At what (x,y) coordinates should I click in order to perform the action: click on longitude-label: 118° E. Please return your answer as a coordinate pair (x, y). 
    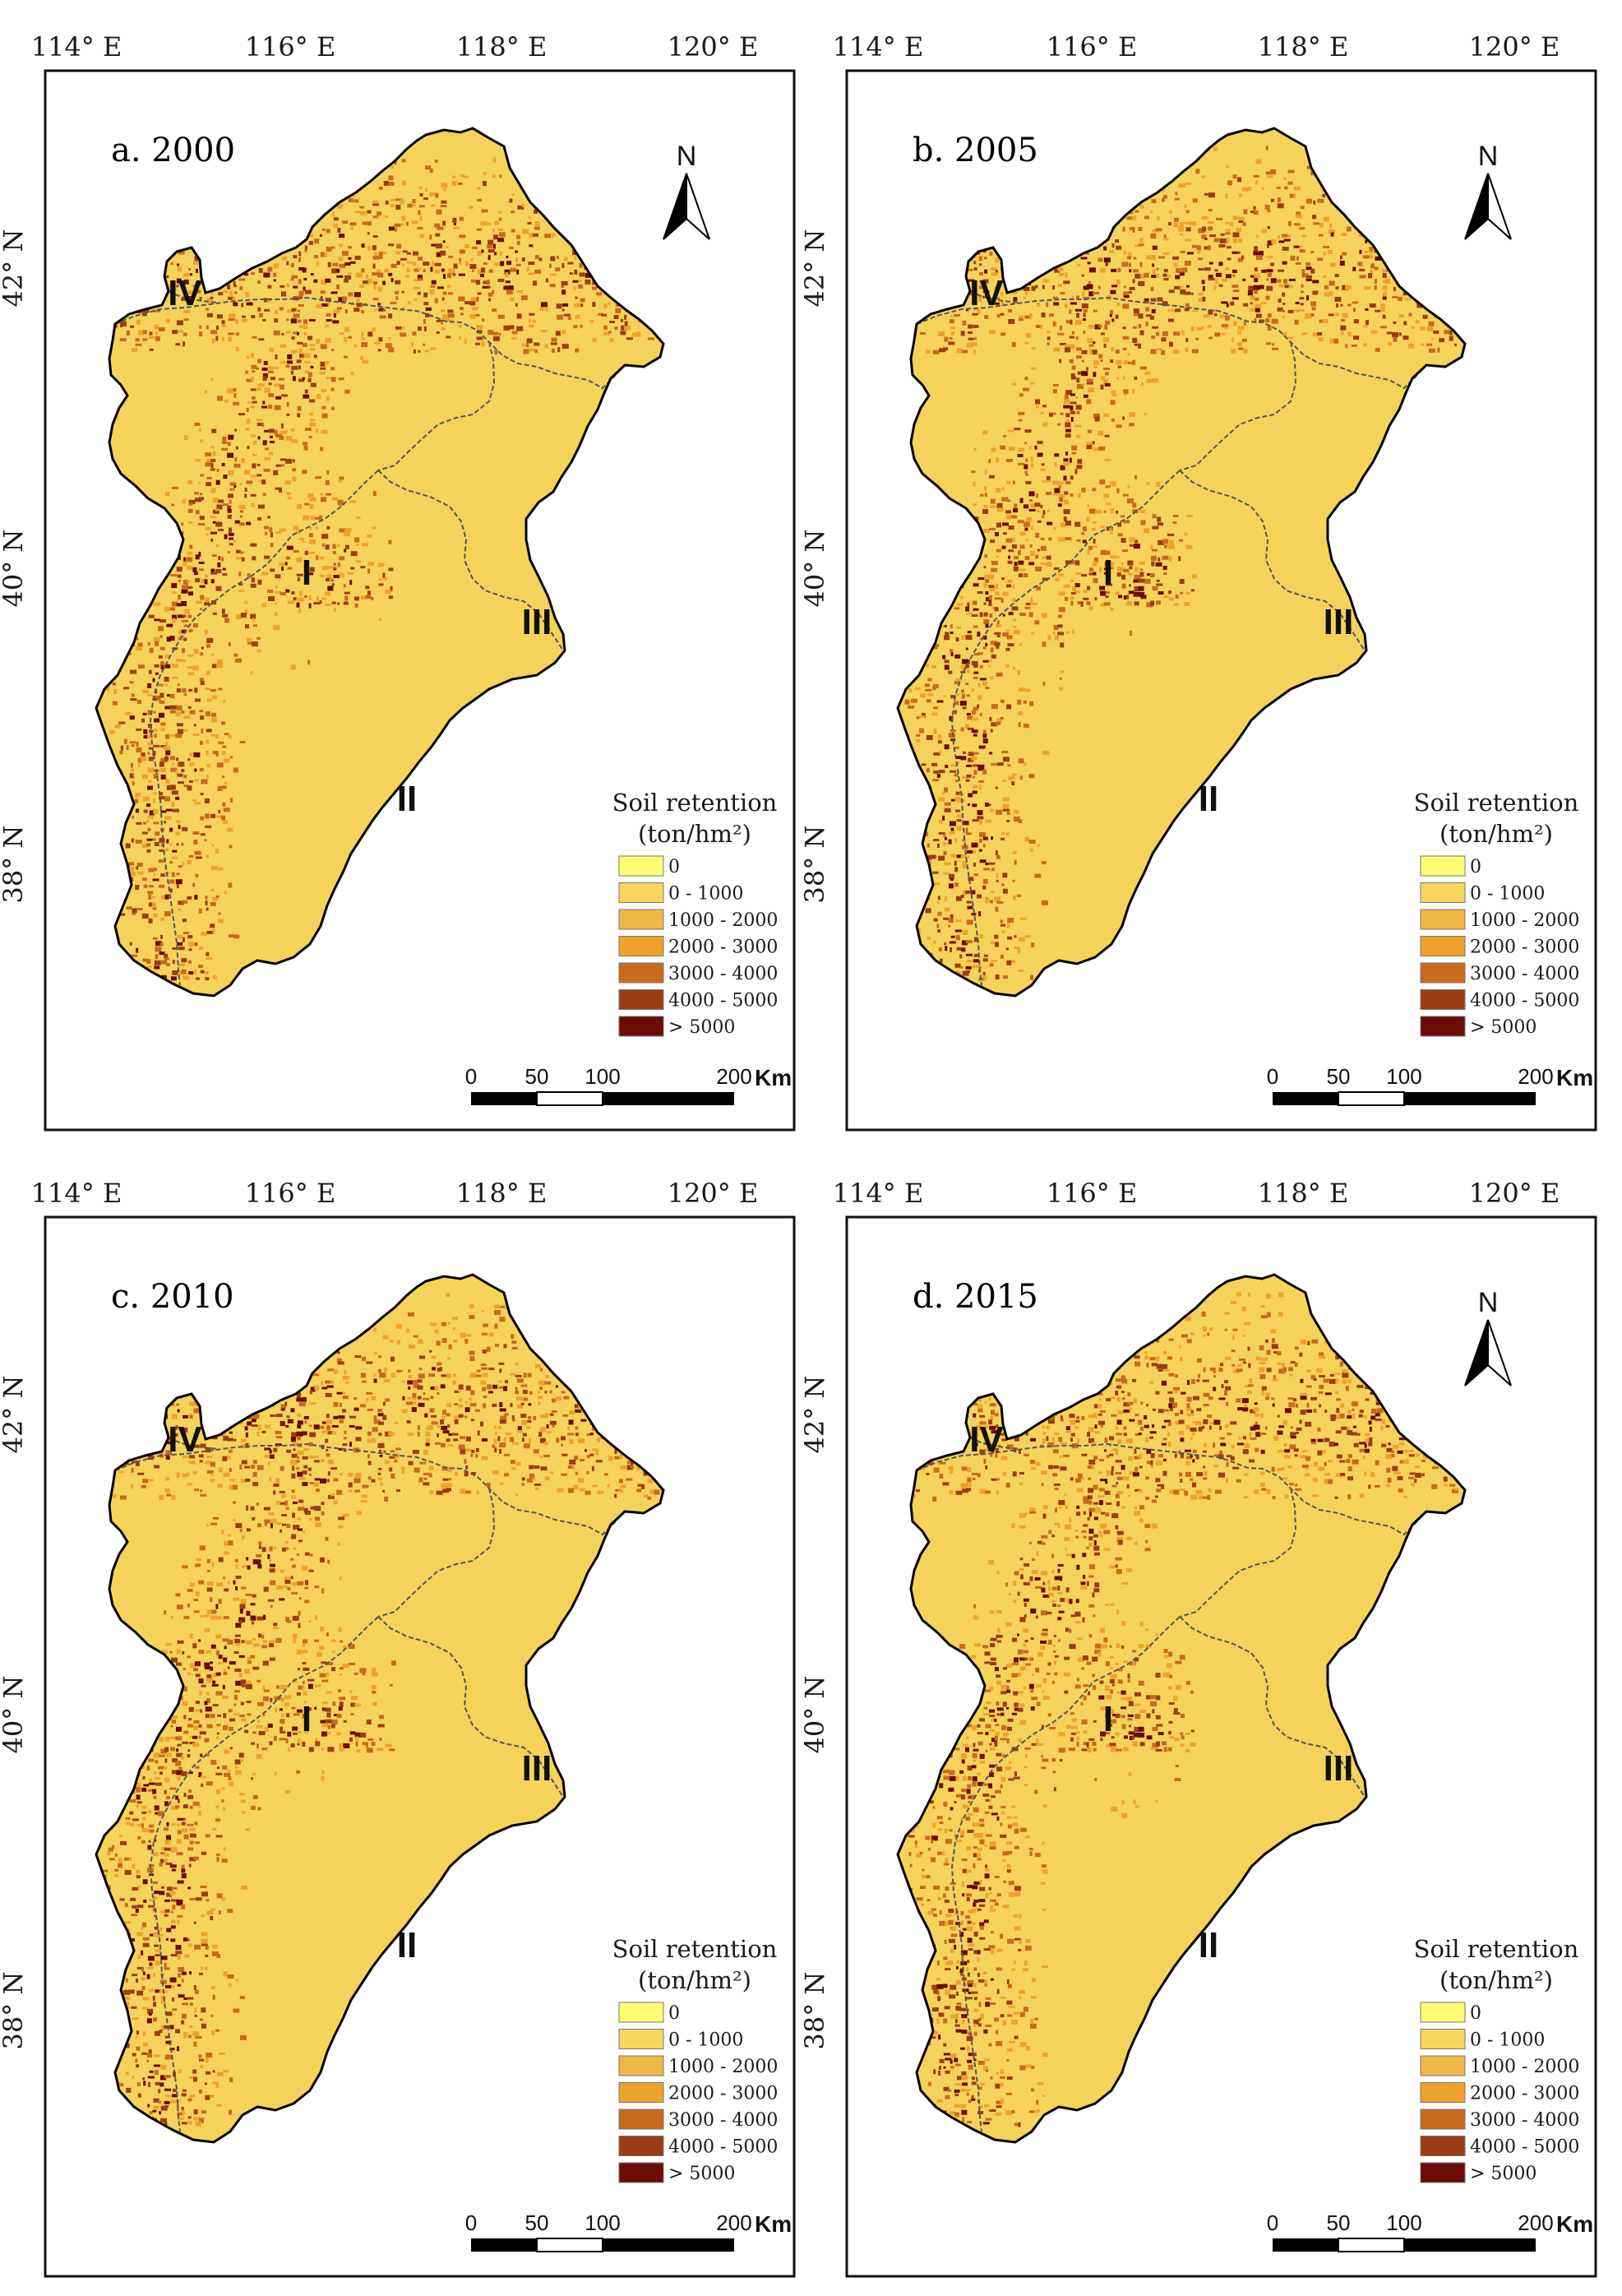
    Looking at the image, I should click on (1303, 1193).